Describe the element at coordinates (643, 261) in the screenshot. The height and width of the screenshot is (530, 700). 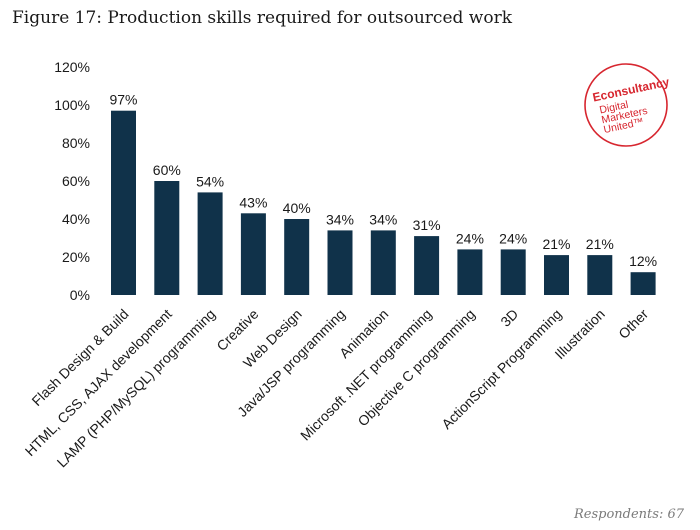
I see `value-label: 12%` at that location.